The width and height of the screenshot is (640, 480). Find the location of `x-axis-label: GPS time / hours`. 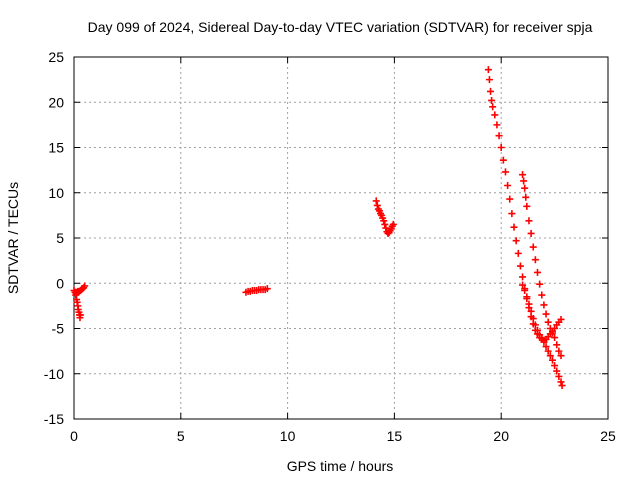

x-axis-label: GPS time / hours is located at coordinates (340, 466).